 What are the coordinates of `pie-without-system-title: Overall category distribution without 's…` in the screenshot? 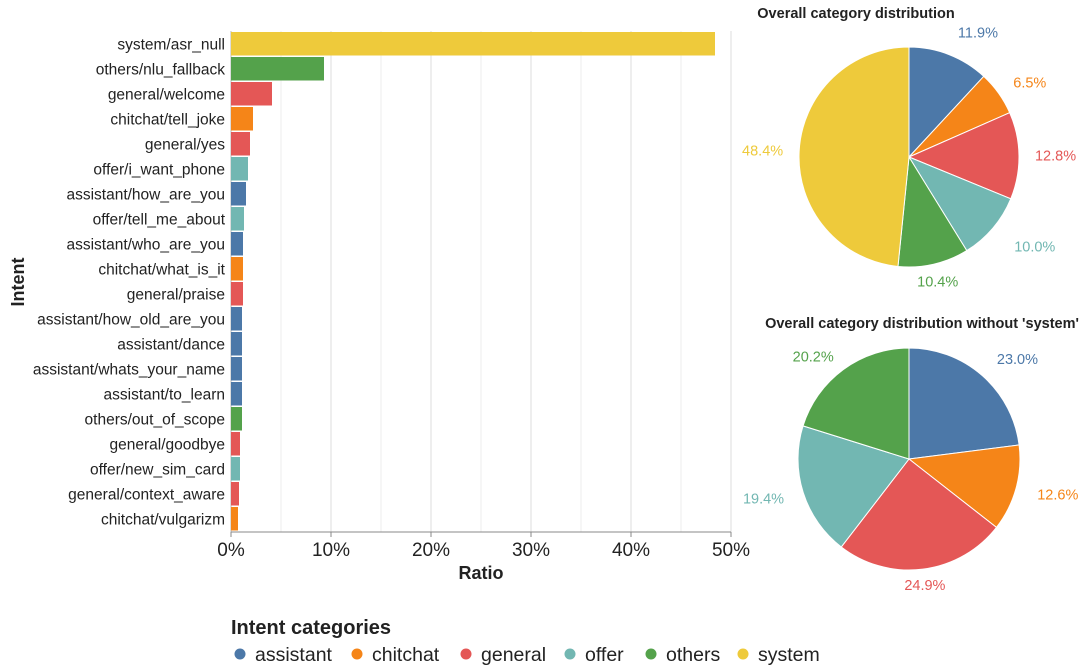 It's located at (922, 324).